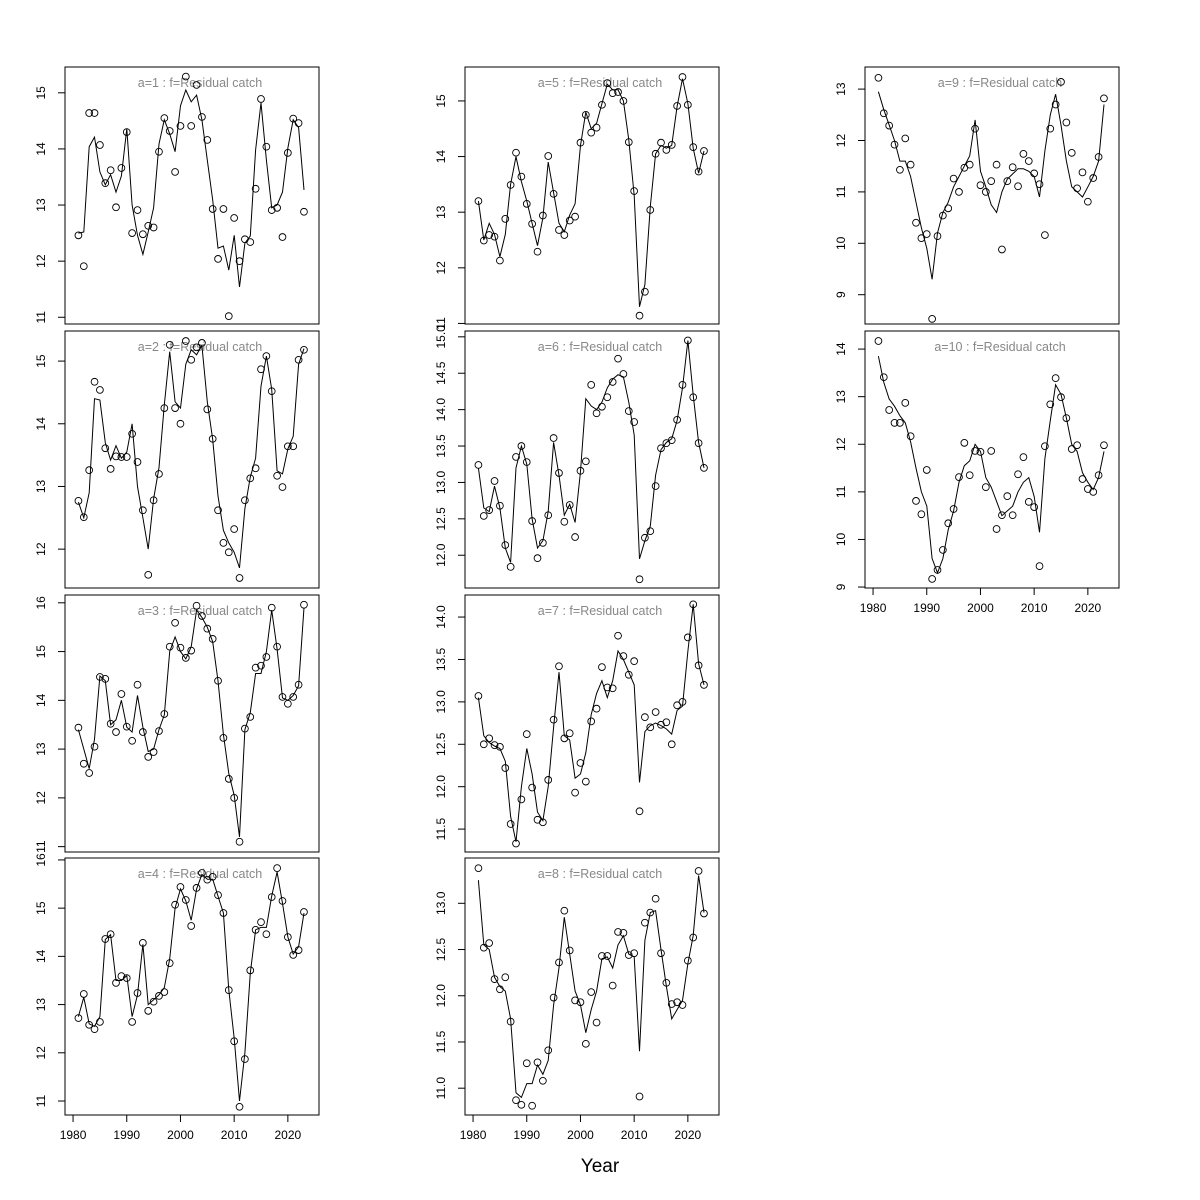 Image resolution: width=1200 pixels, height=1200 pixels. Describe the element at coordinates (441, 617) in the screenshot. I see `y-tick-label: 14.0` at that location.